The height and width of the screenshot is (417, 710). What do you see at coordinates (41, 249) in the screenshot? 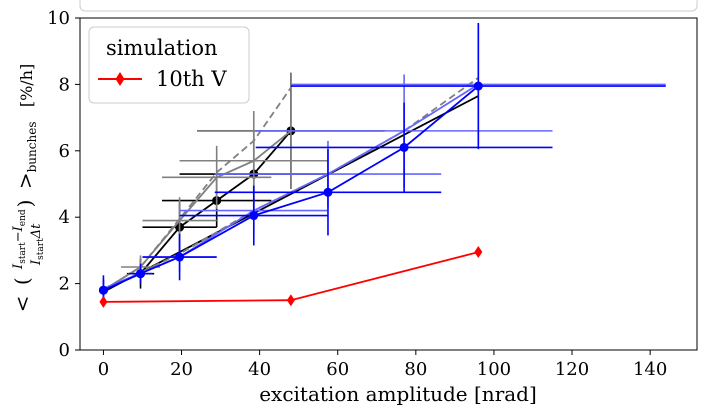
I see `y-label-den-sub: start` at bounding box center [41, 249].